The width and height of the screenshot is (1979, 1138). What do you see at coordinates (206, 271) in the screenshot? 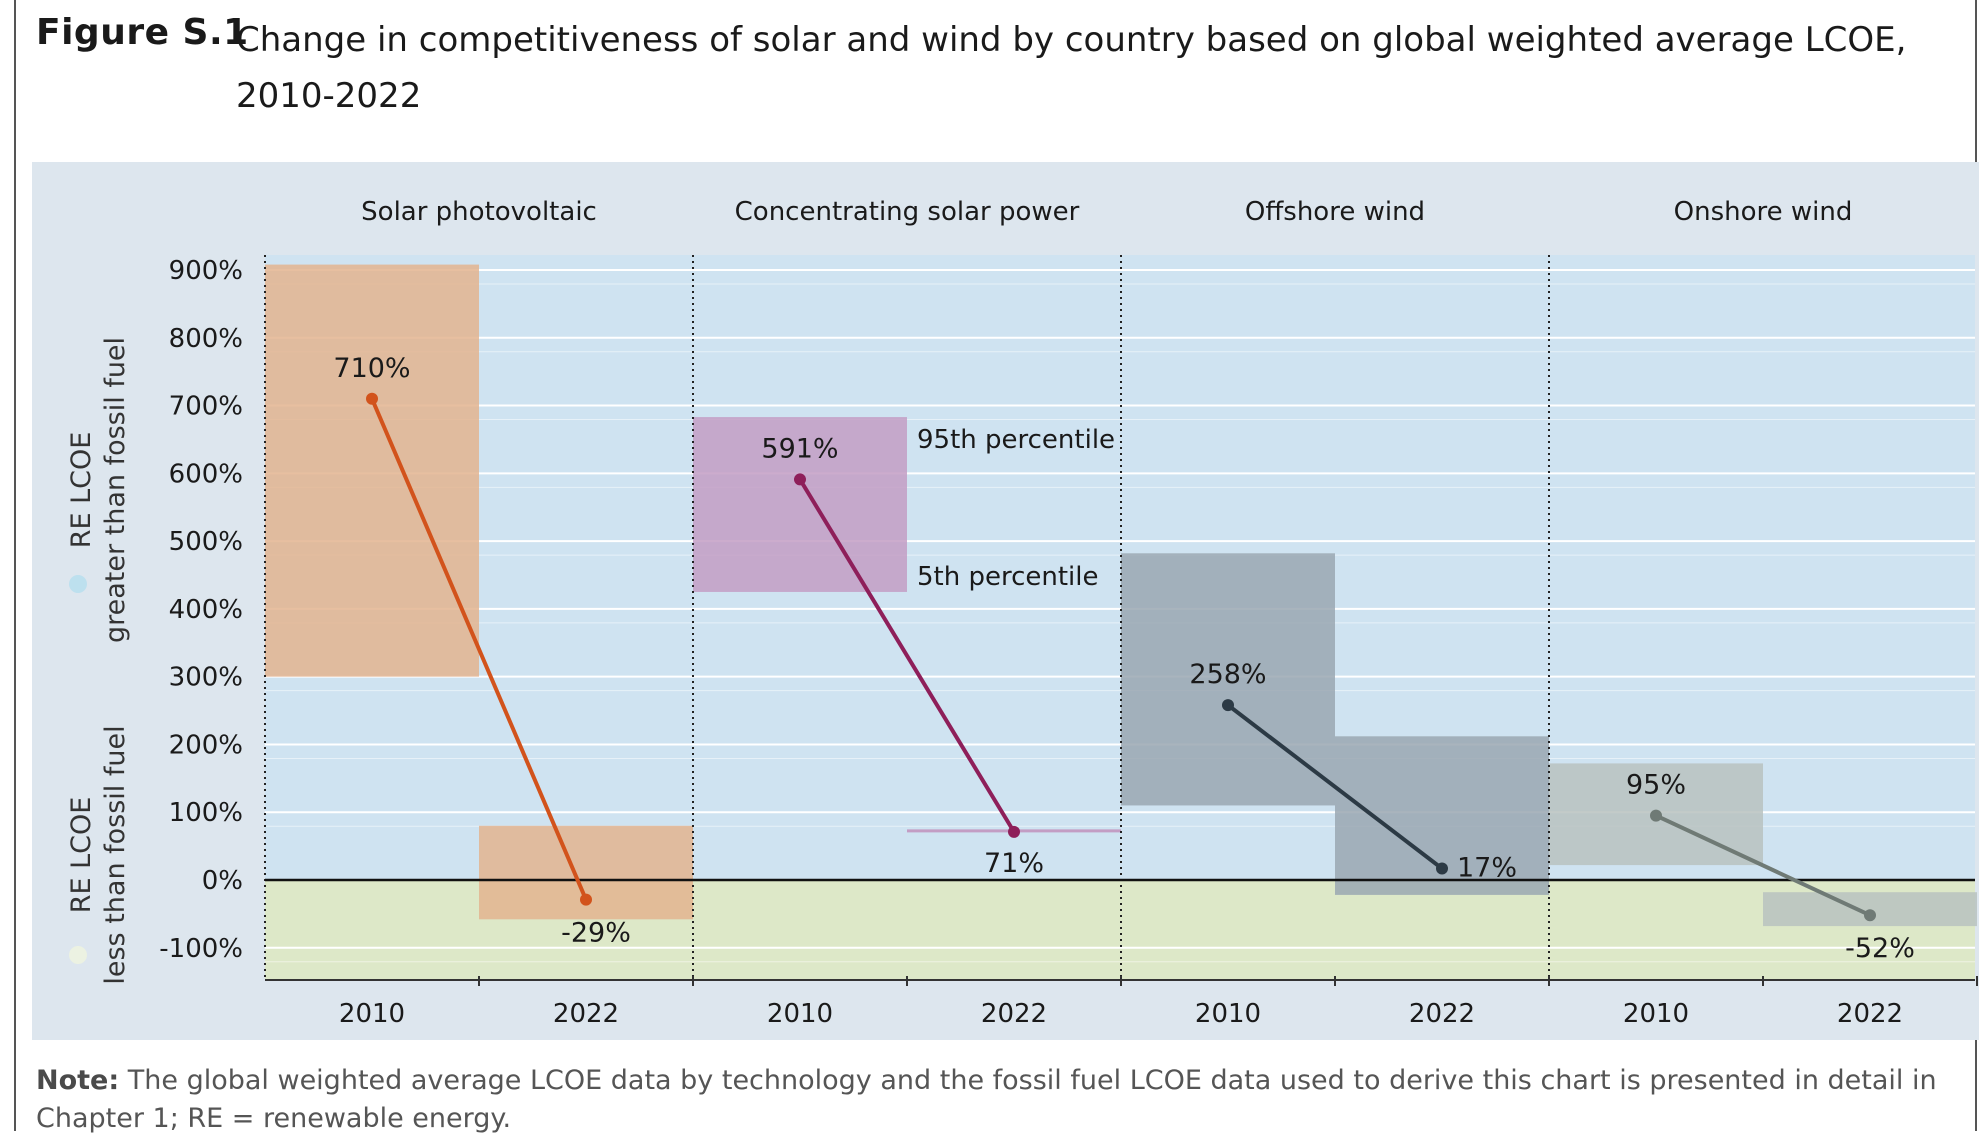
I see `y-tick-label: 900%` at bounding box center [206, 271].